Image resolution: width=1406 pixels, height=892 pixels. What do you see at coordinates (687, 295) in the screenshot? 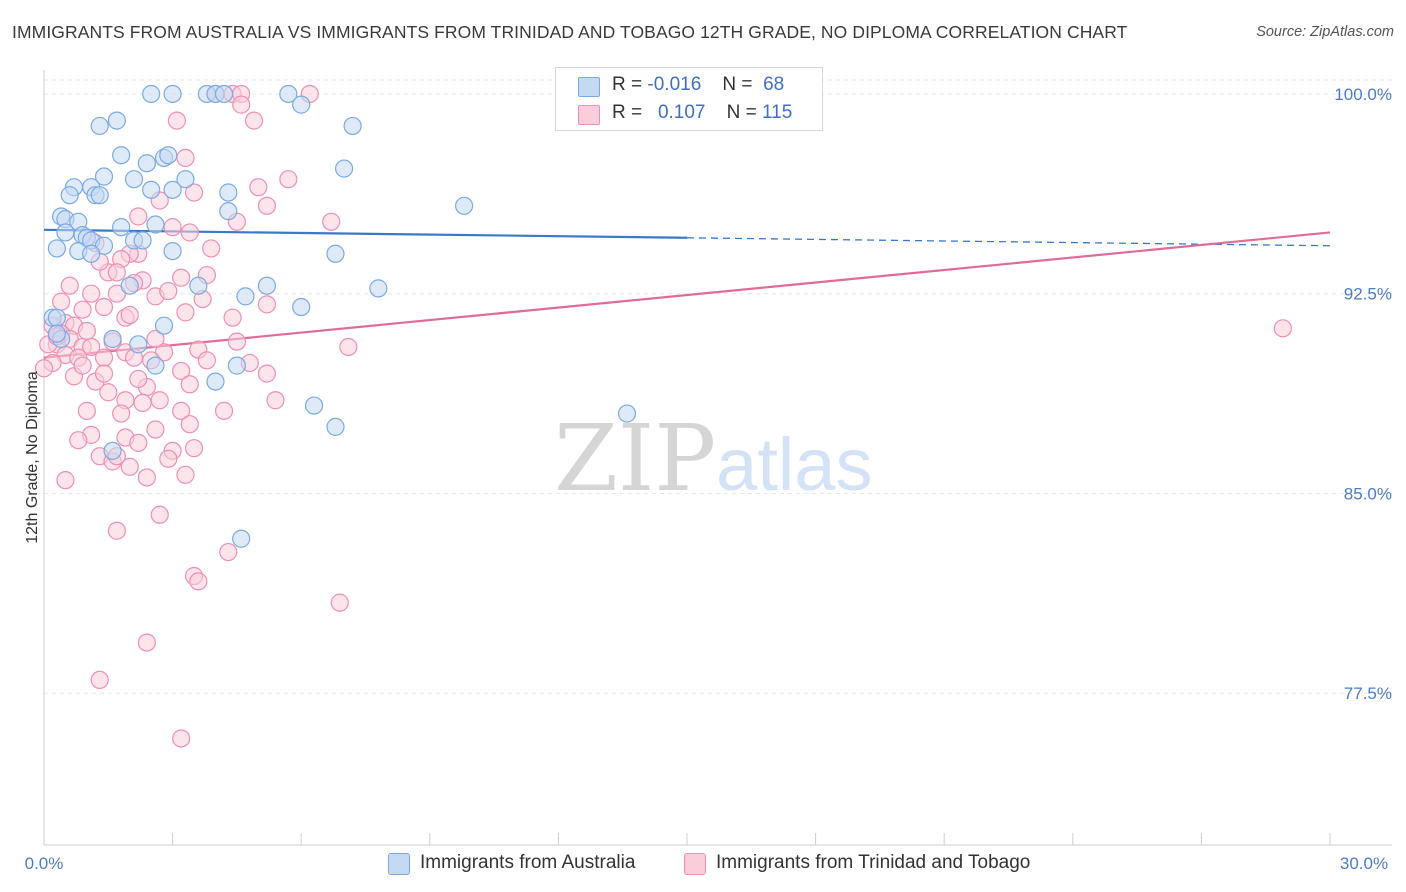
I see `trend-line-trinidad` at bounding box center [687, 295].